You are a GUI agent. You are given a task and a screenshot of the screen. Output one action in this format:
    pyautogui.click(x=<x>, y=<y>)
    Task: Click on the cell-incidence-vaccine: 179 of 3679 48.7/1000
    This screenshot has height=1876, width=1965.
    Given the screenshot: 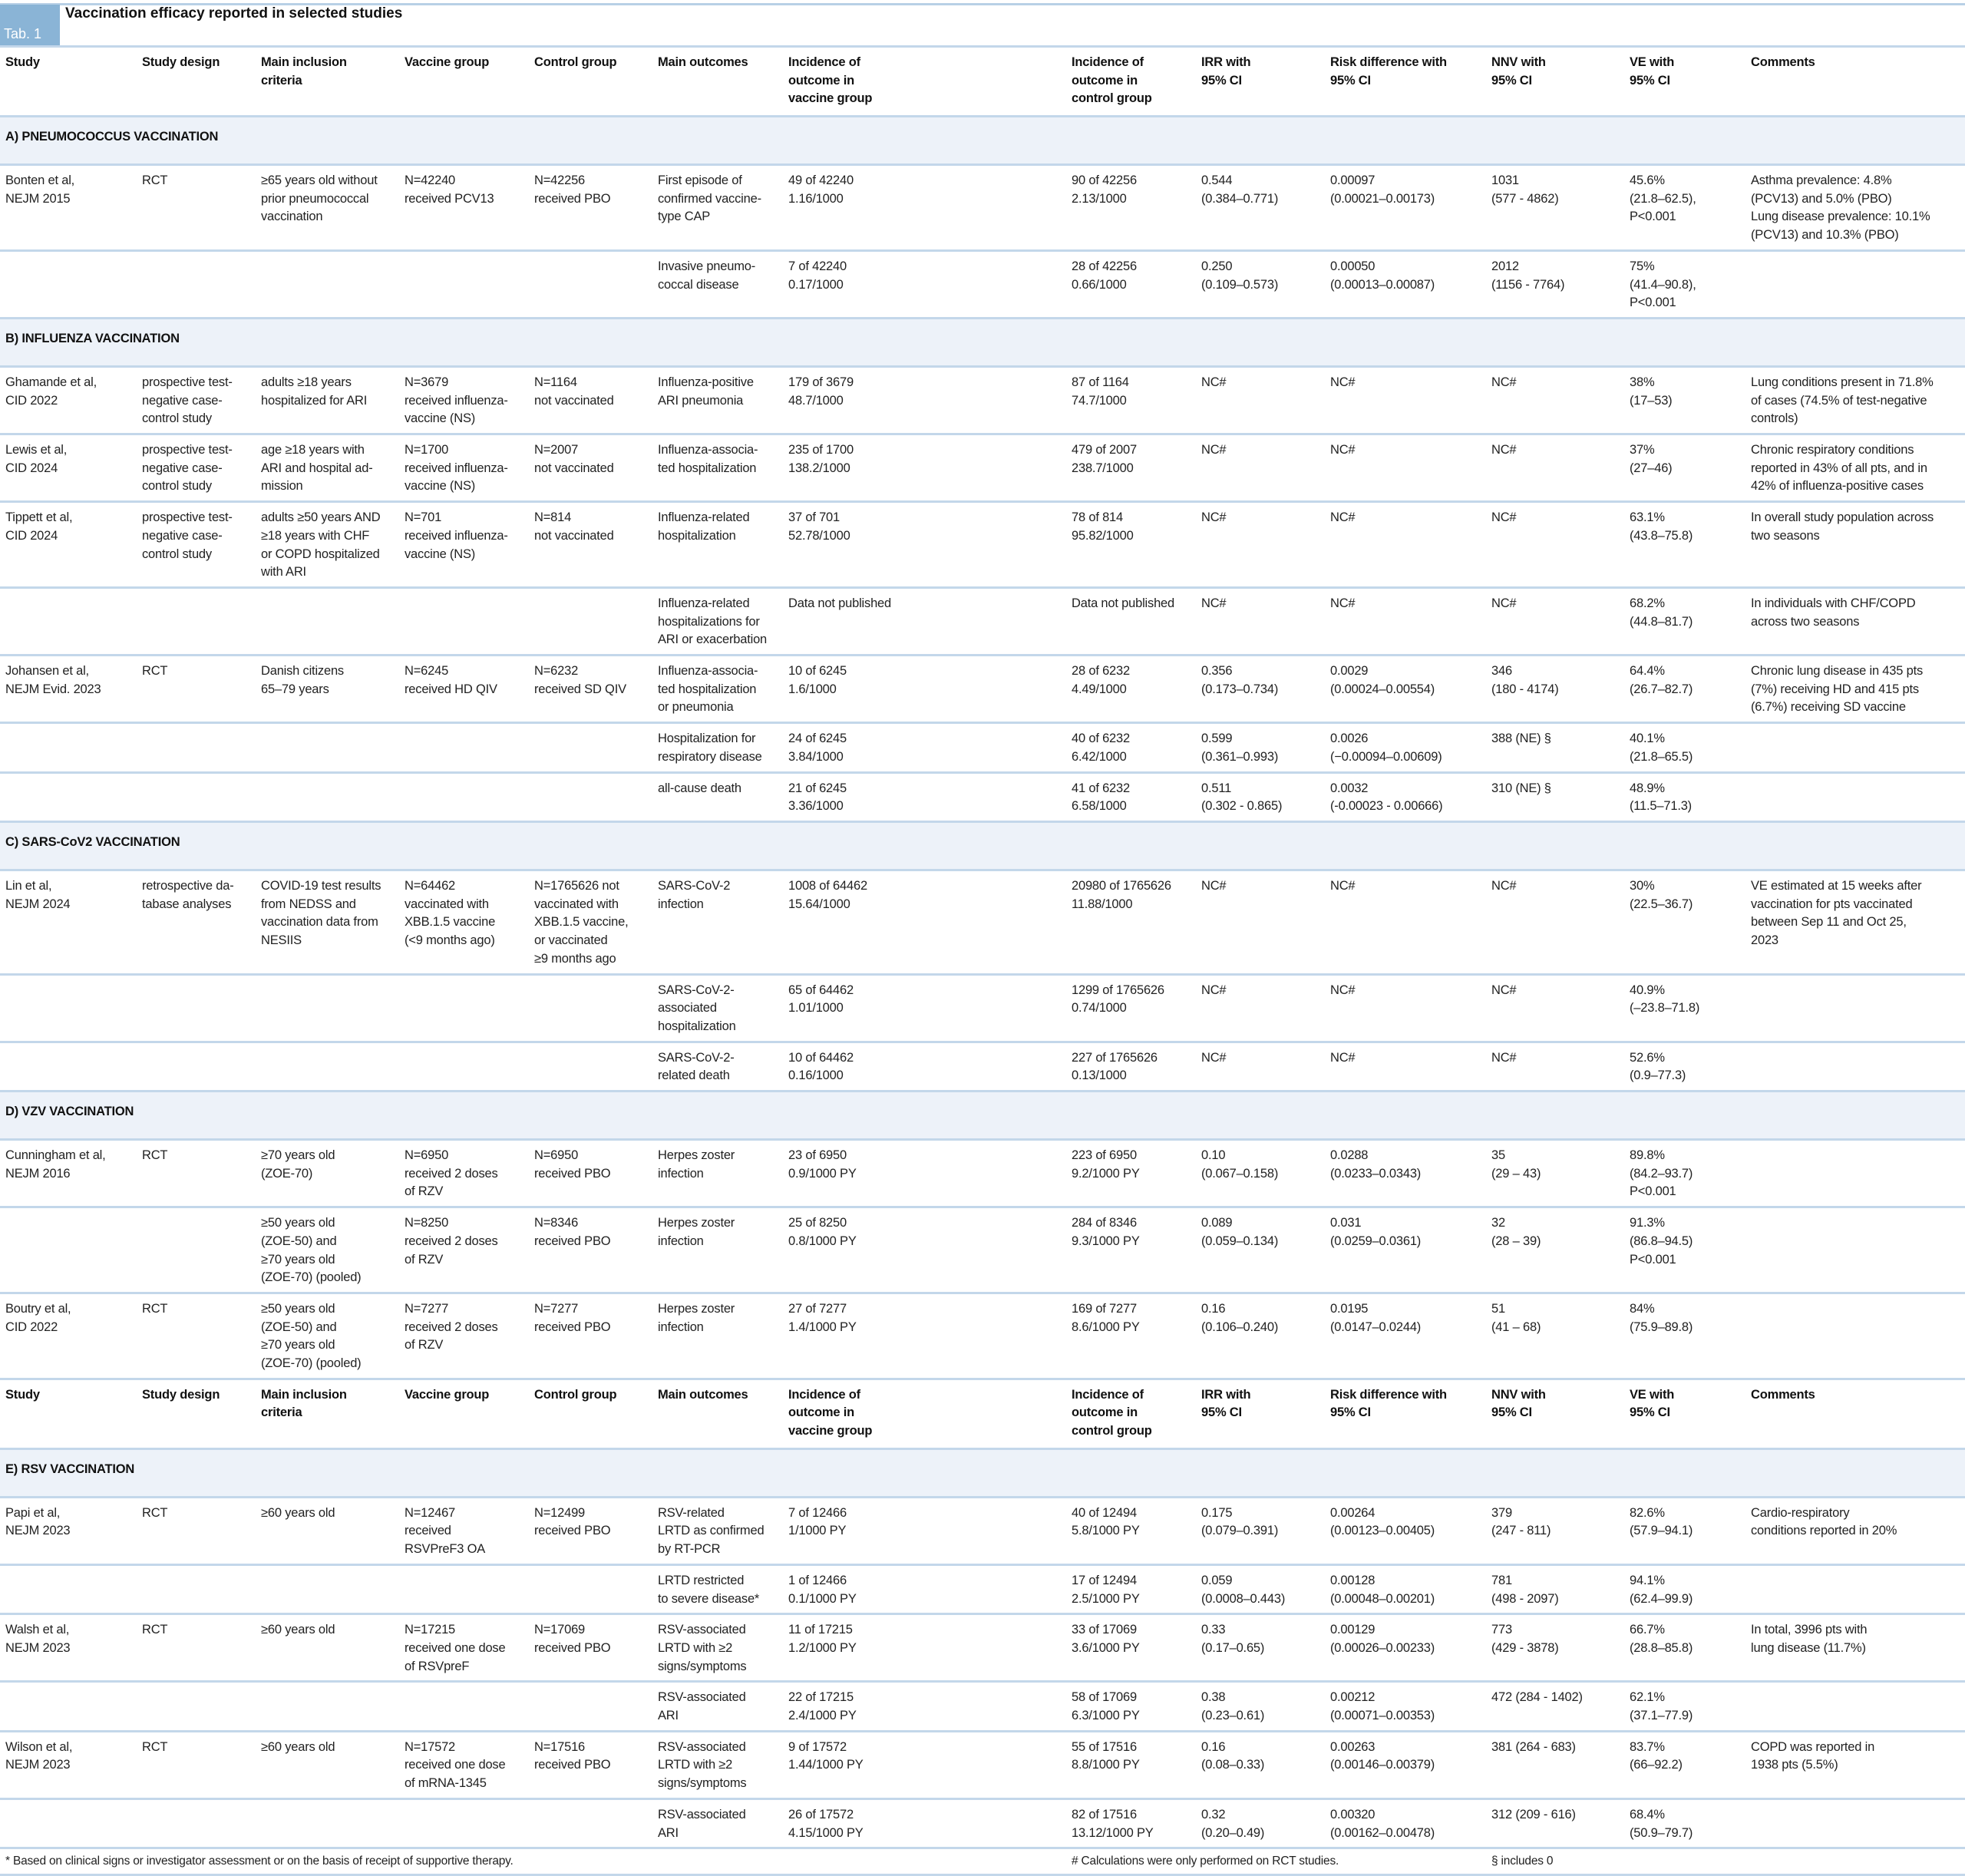 What is the action you would take?
    pyautogui.click(x=924, y=399)
    